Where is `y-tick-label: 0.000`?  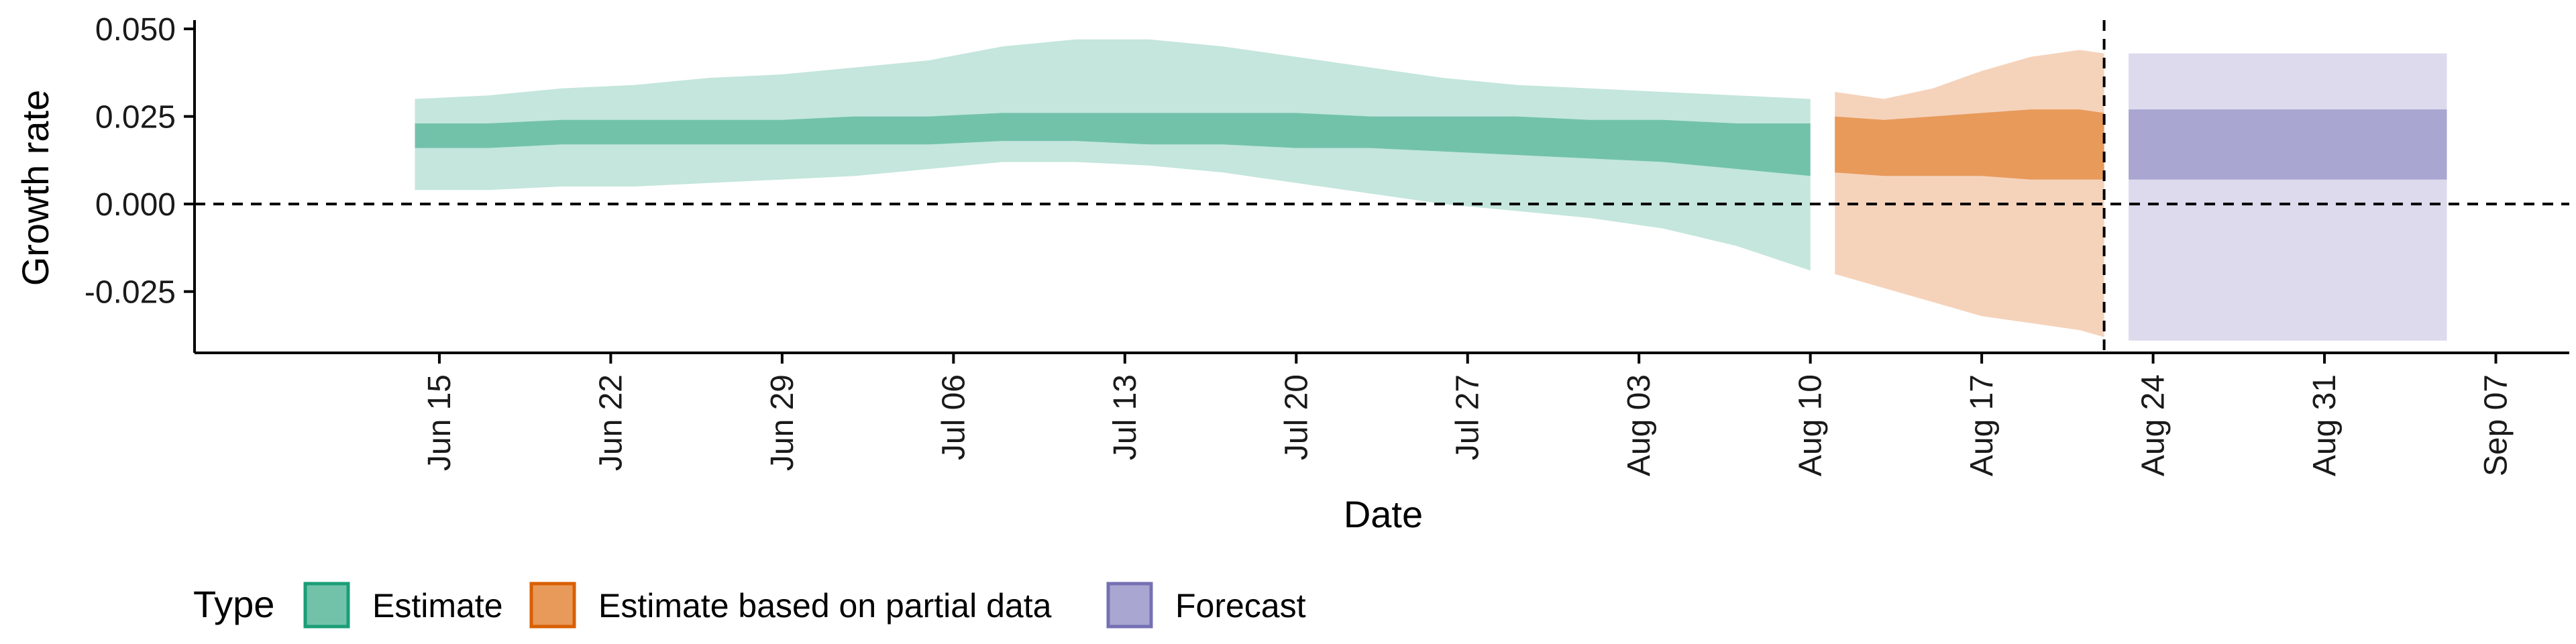 y-tick-label: 0.000 is located at coordinates (135, 205).